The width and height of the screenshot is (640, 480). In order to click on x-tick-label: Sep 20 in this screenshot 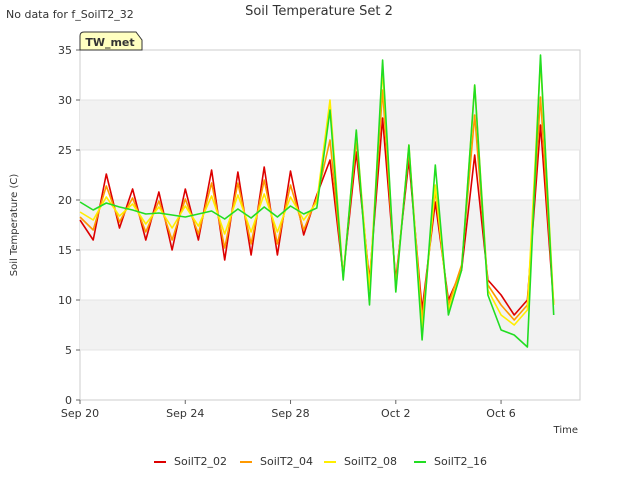, I will do `click(80, 413)`.